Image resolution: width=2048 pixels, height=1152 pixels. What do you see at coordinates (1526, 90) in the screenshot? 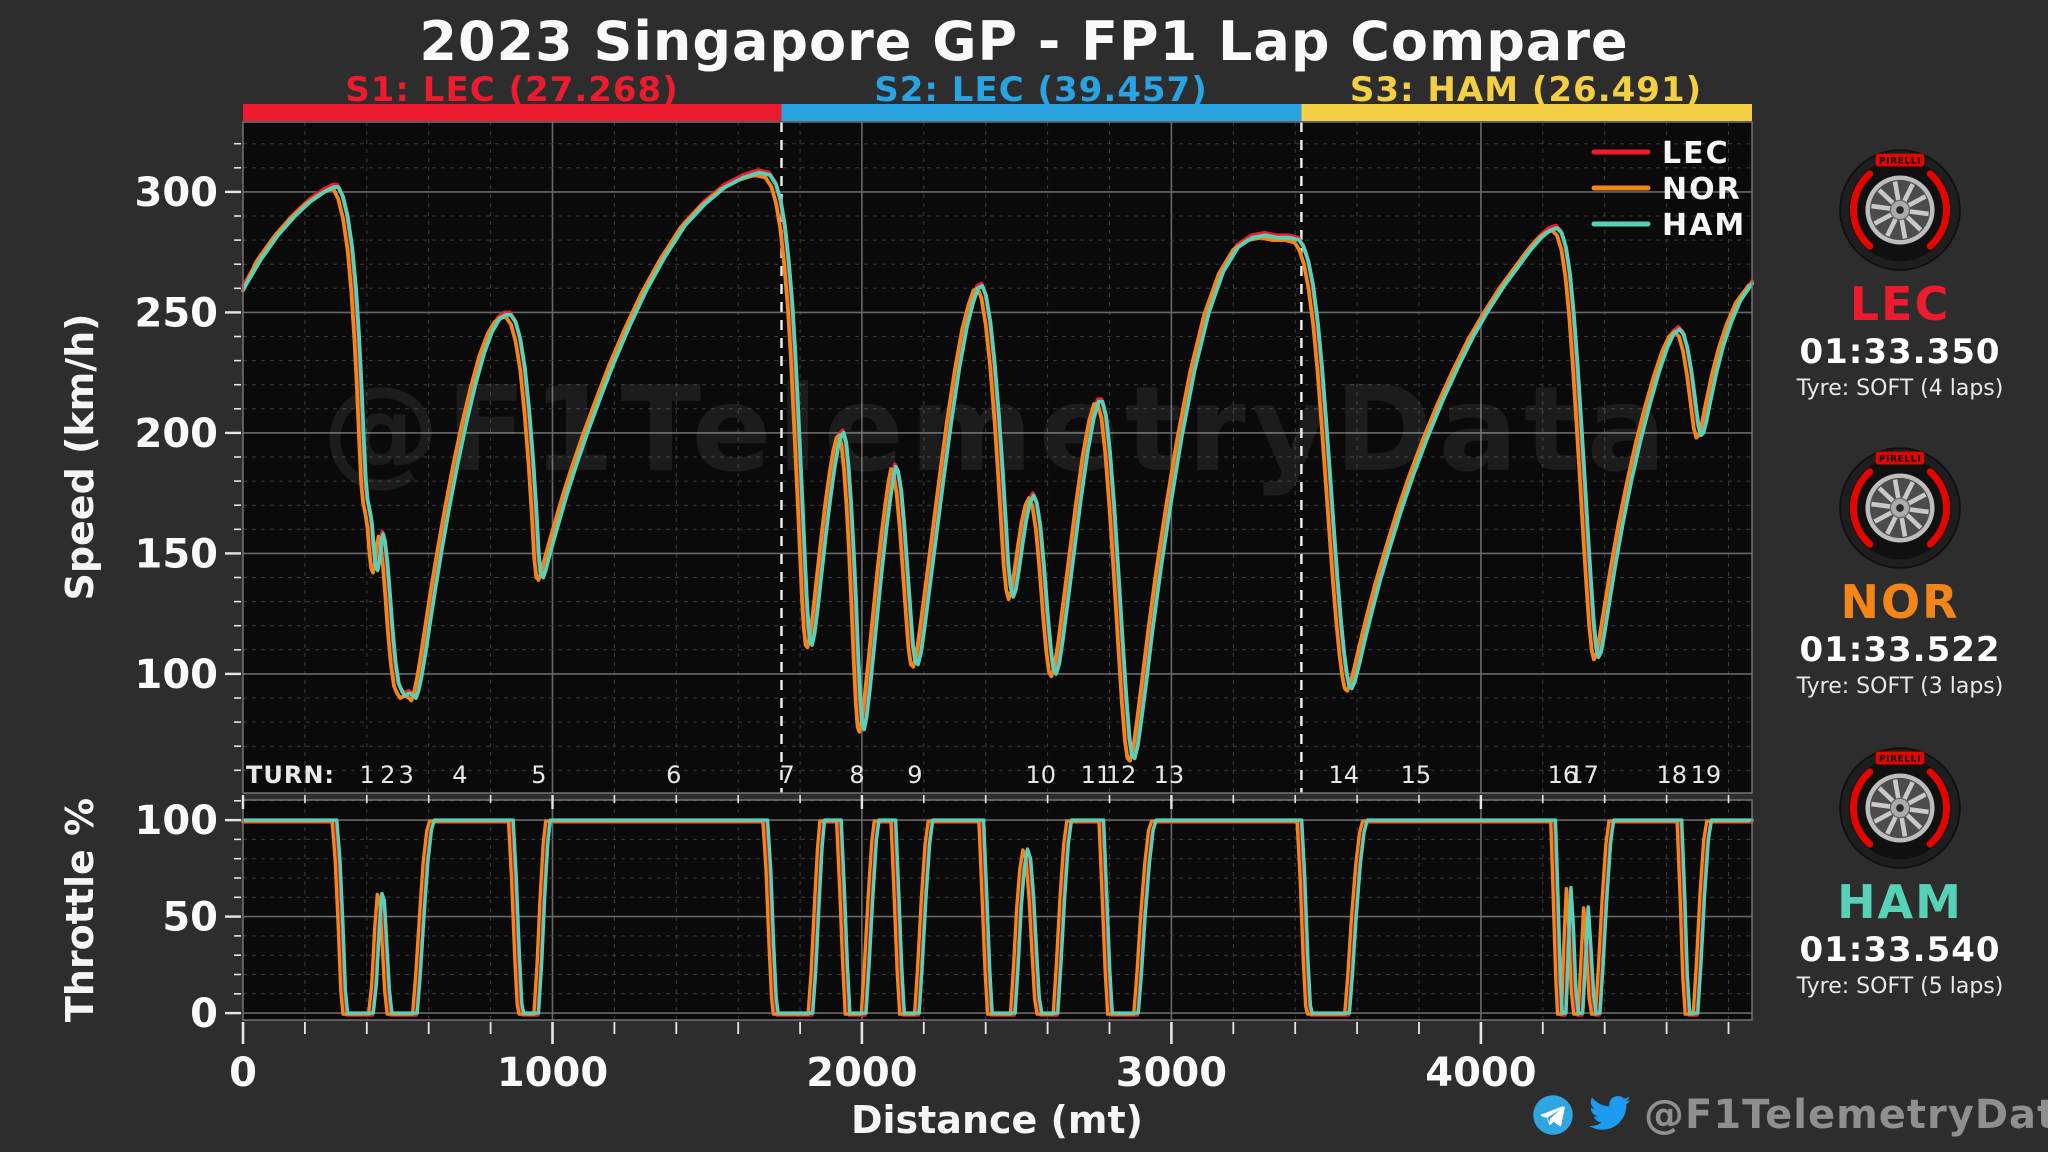
I see `sector3-label: S3: HAM (26.491)` at bounding box center [1526, 90].